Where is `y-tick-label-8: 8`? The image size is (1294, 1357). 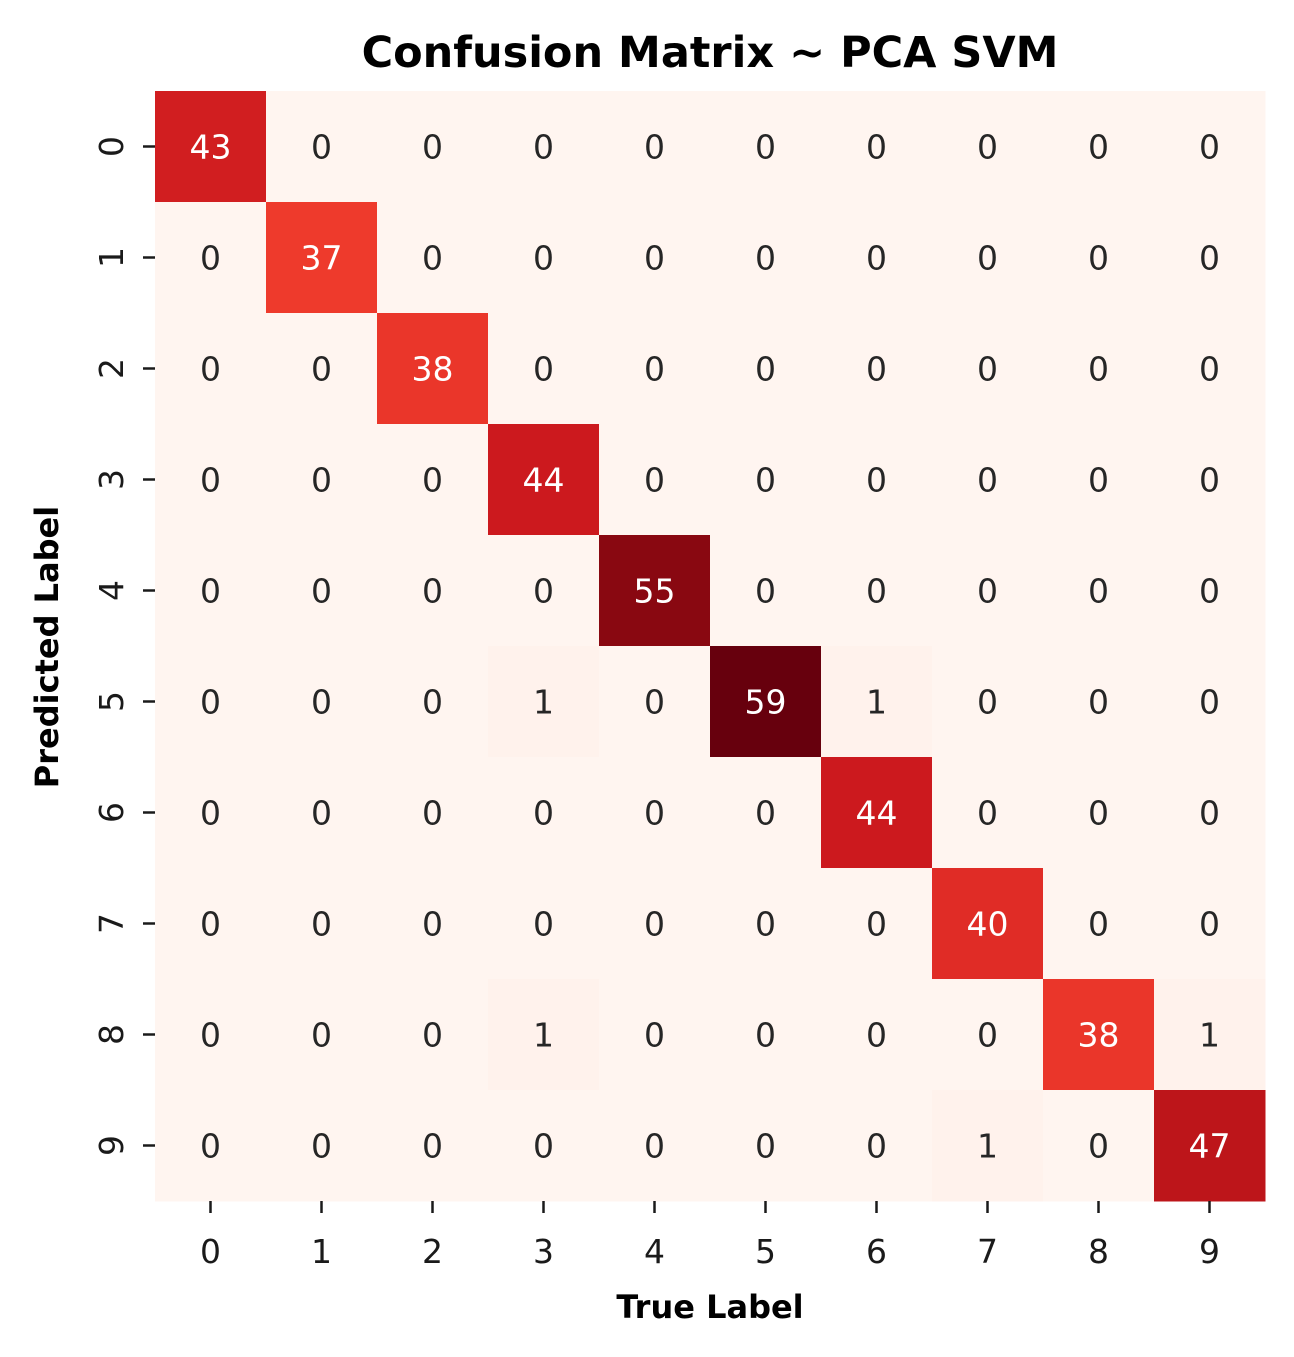
y-tick-label-8: 8 is located at coordinates (111, 1034).